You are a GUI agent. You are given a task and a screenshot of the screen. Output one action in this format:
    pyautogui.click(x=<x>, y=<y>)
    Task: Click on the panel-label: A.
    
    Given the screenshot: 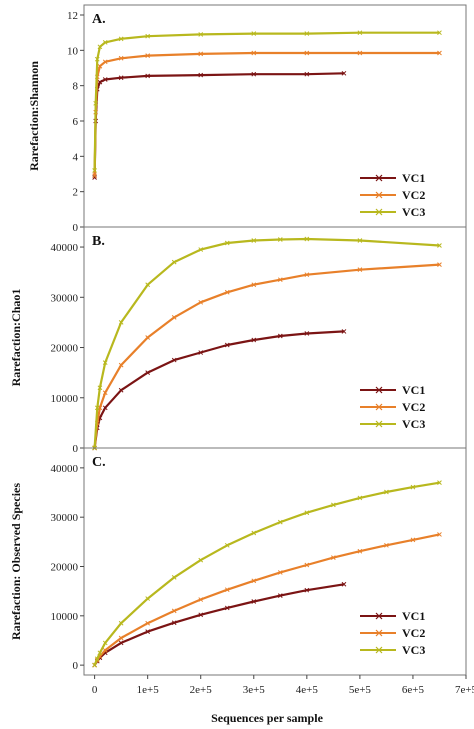 What is the action you would take?
    pyautogui.click(x=99, y=19)
    